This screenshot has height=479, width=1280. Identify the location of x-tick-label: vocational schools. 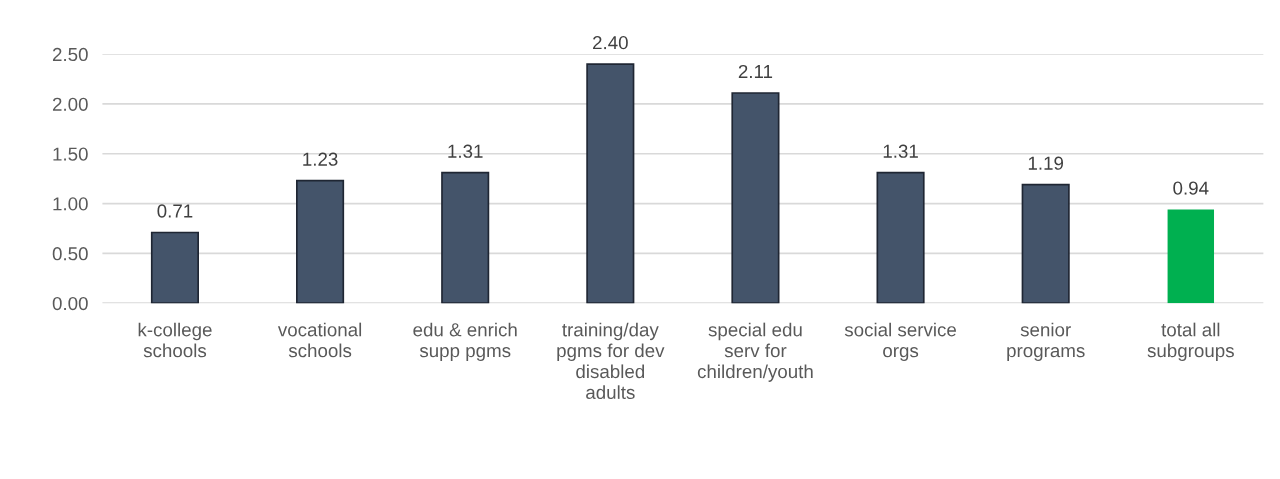
(319, 340).